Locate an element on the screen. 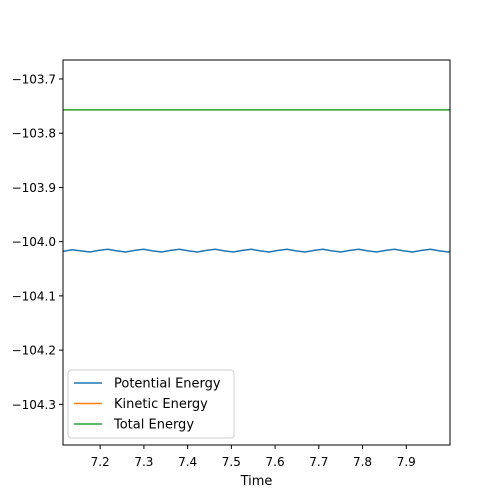 This screenshot has height=500, width=500. x-tick-label: 7.4 is located at coordinates (187, 462).